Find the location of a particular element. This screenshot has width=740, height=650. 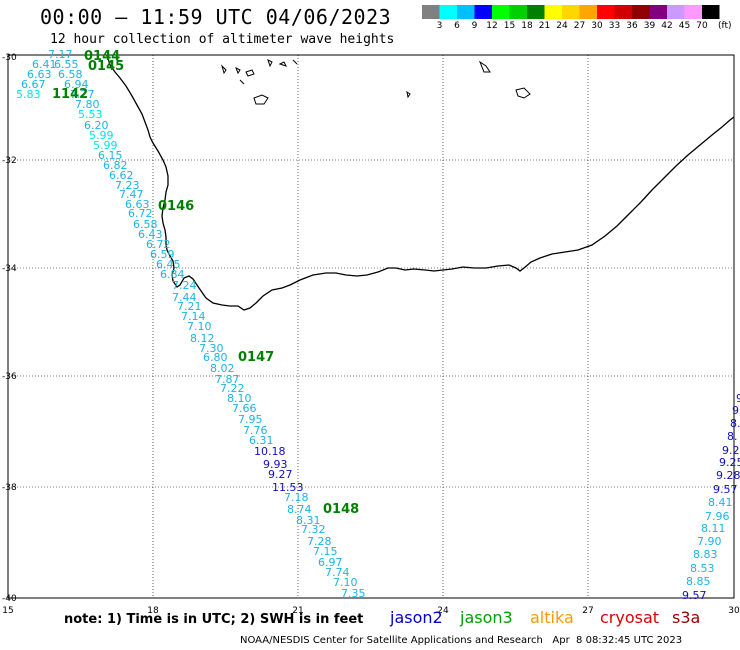

wave-height-value: 7.74 is located at coordinates (337, 572).